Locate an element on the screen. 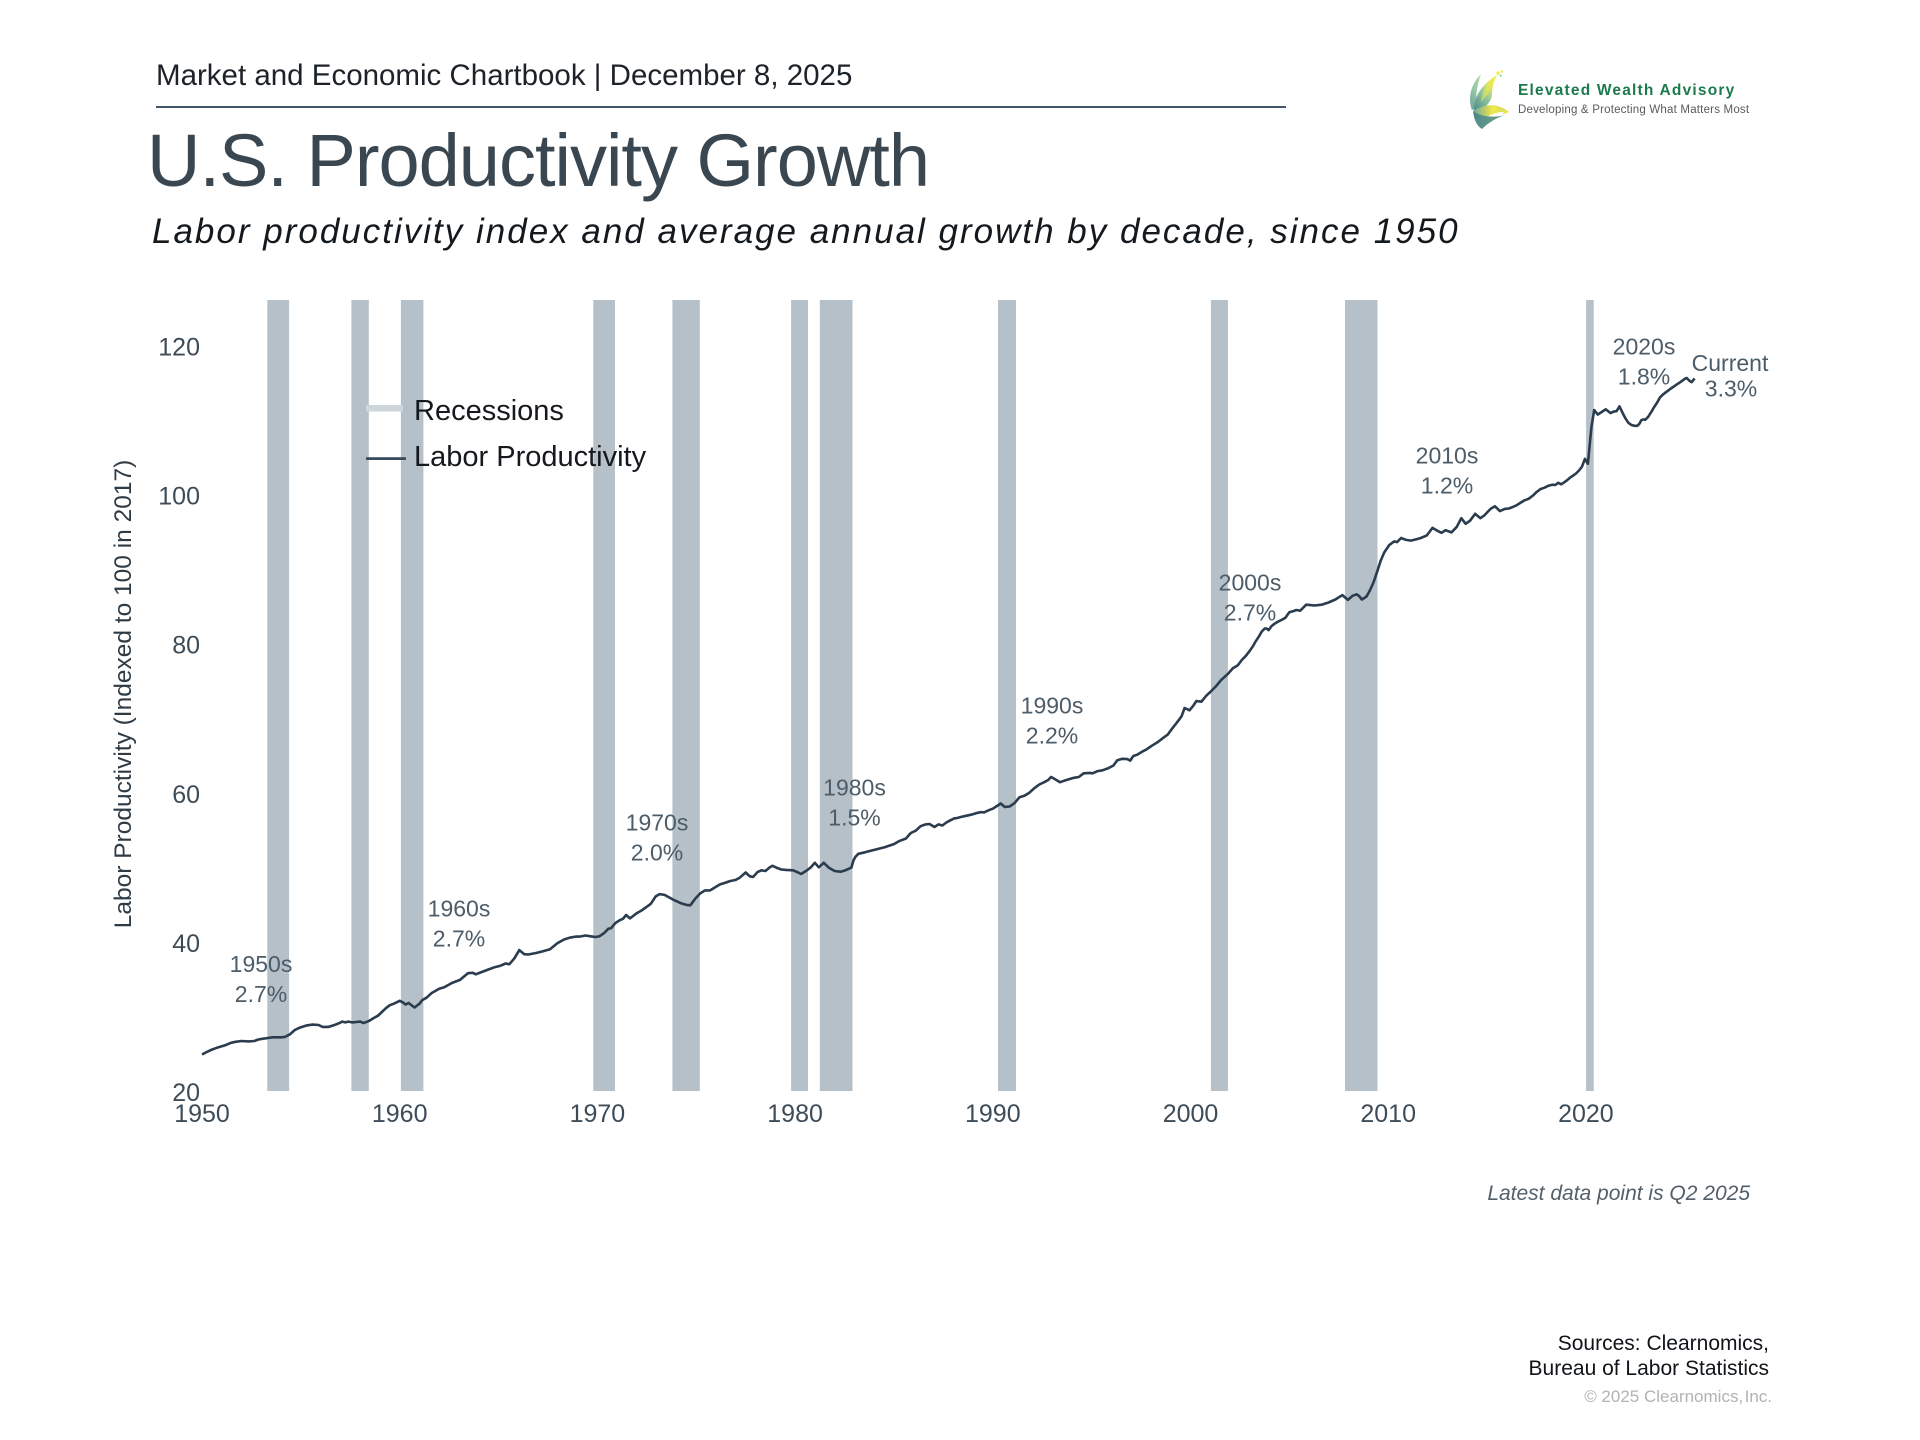  svg-text: 80 is located at coordinates (186, 646).